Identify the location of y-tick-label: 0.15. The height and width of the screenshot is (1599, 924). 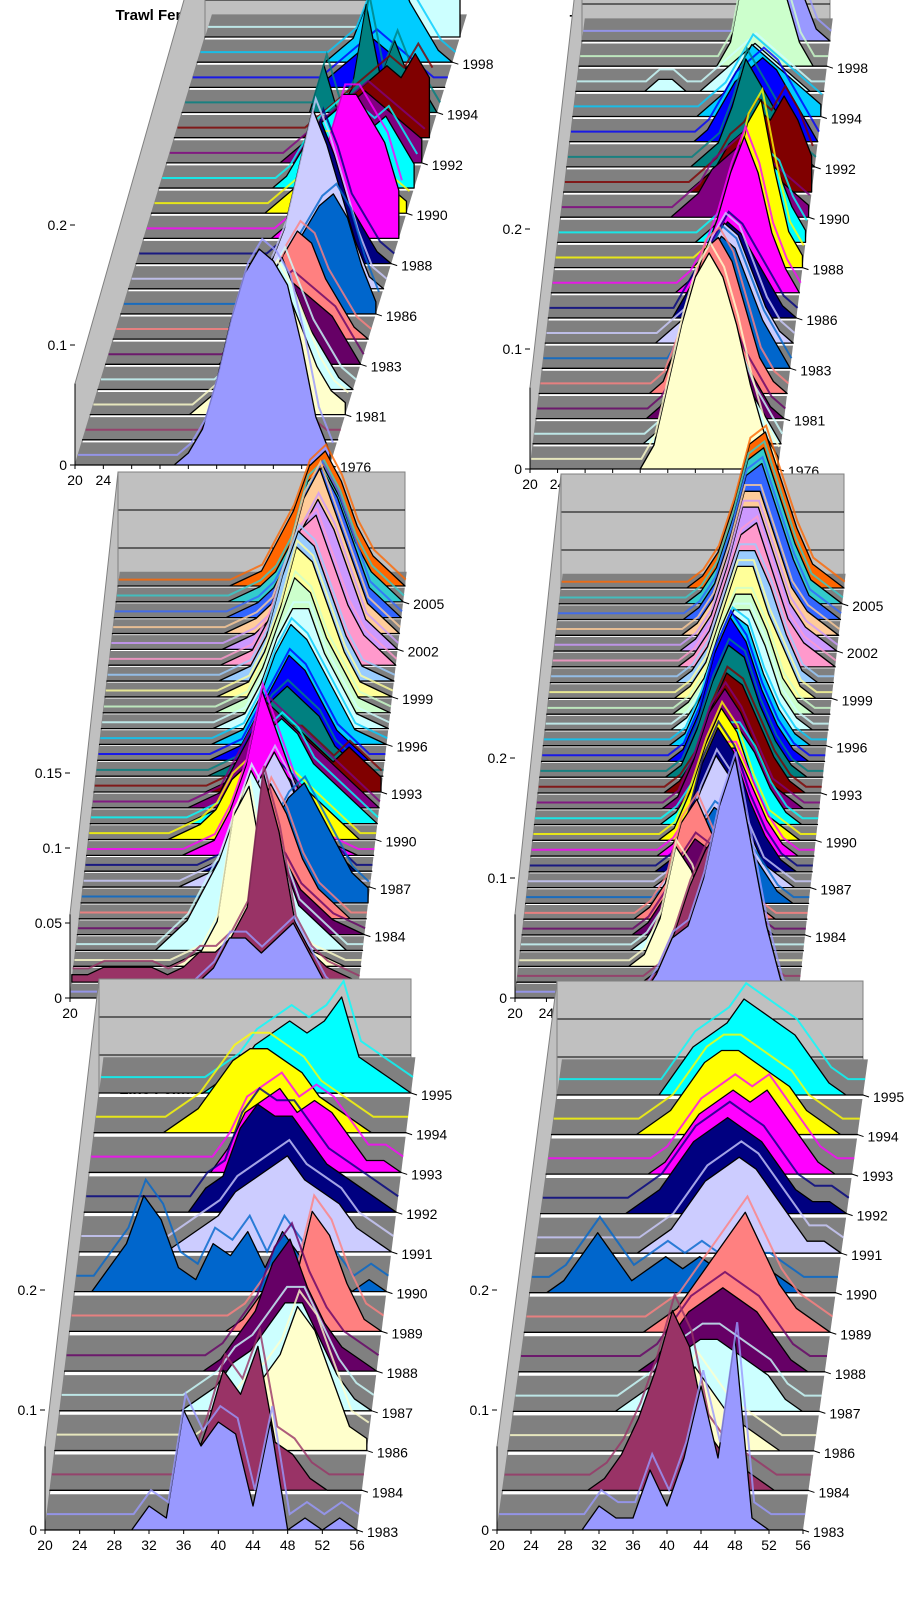
(48, 773).